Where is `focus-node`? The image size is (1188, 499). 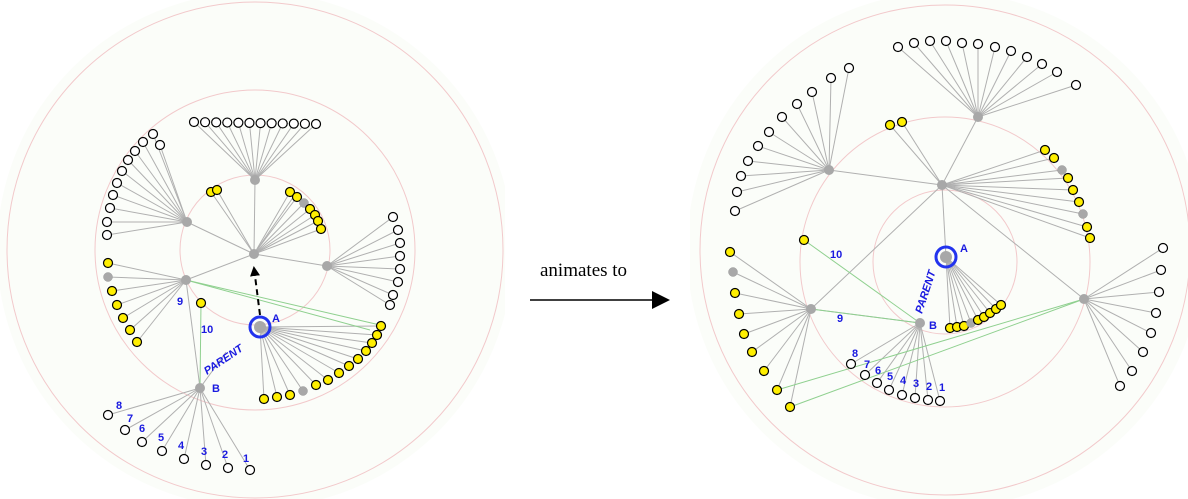 focus-node is located at coordinates (946, 257).